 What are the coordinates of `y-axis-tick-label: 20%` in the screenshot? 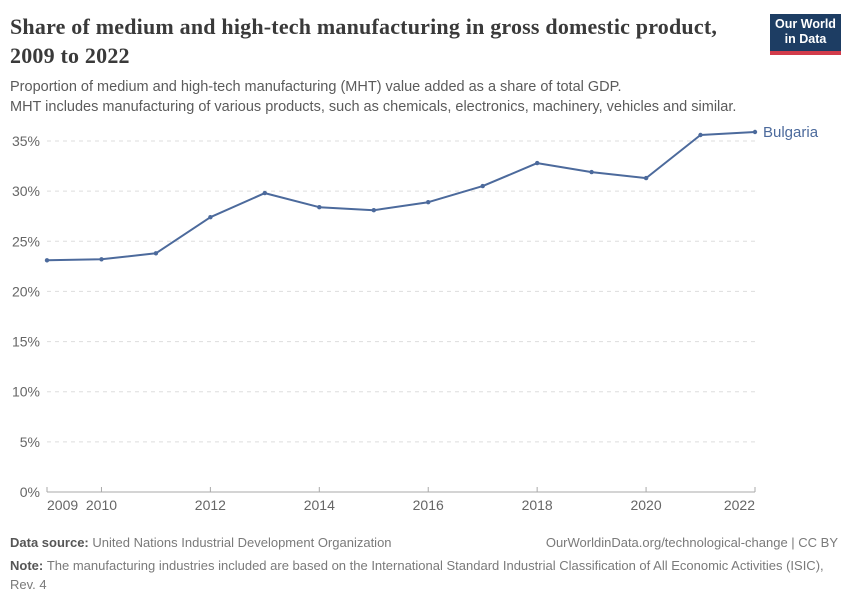 It's located at (26, 291).